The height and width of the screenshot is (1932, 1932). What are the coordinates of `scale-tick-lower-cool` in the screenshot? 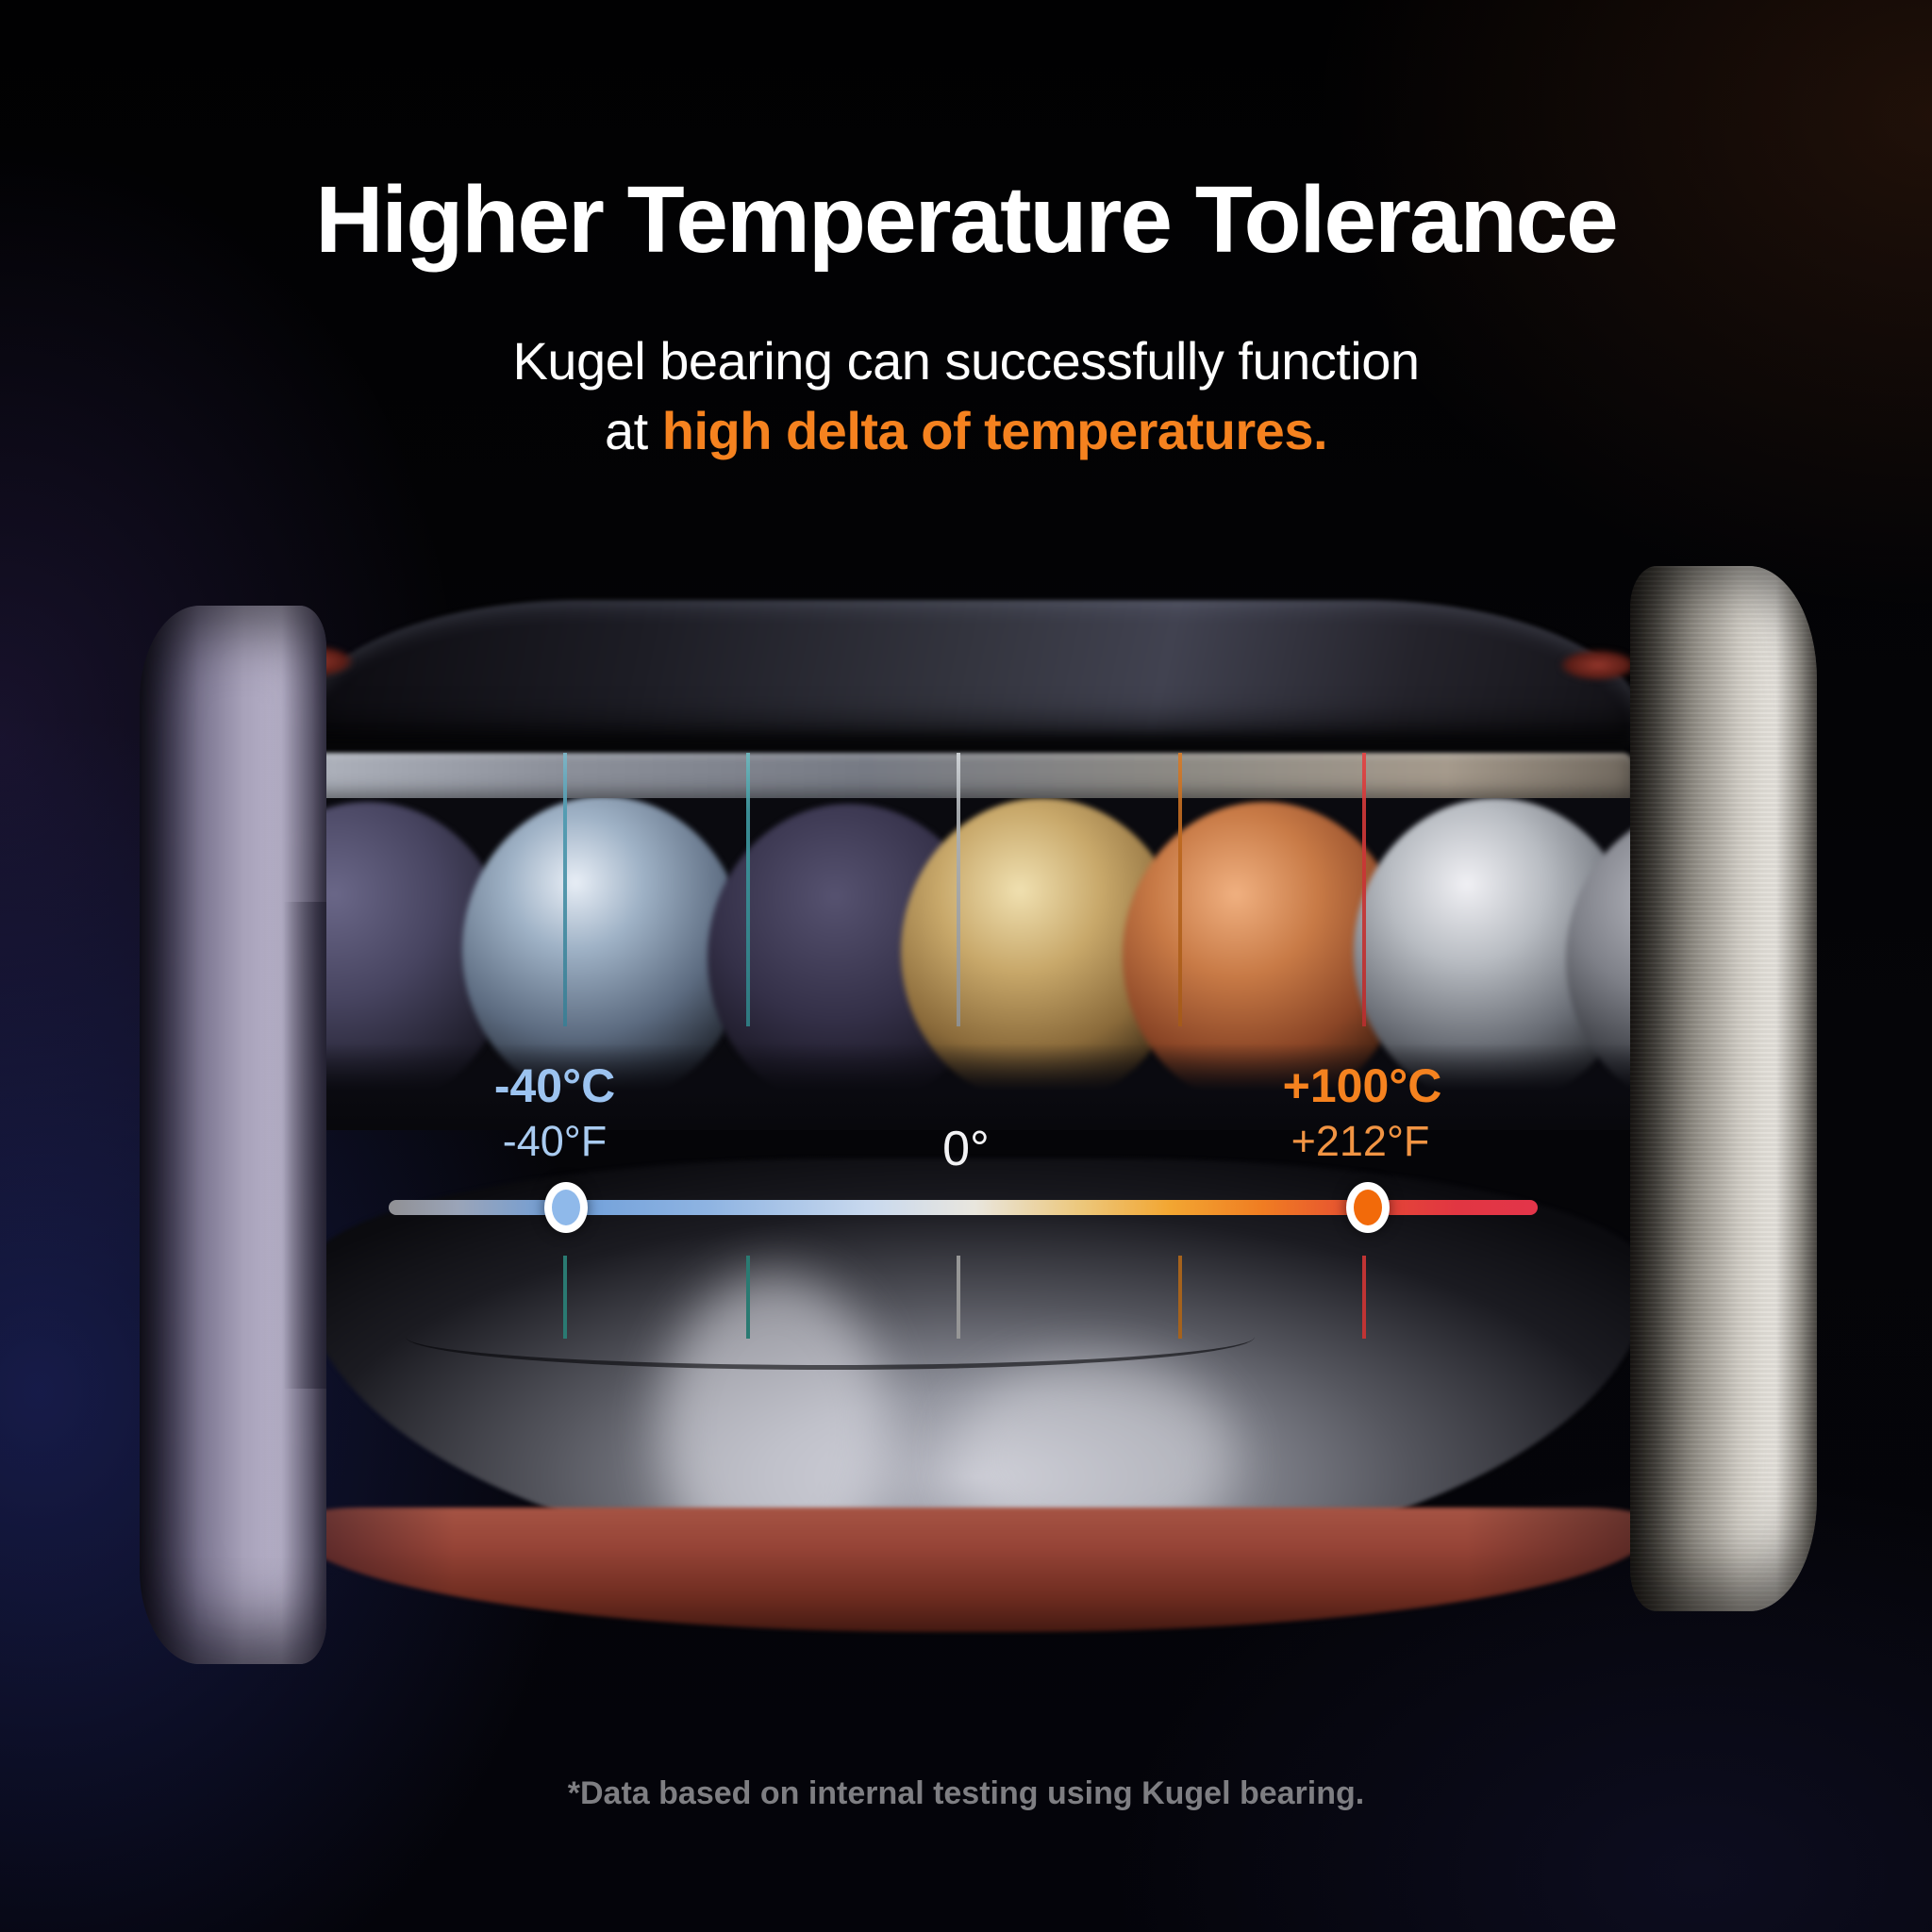 It's located at (748, 1297).